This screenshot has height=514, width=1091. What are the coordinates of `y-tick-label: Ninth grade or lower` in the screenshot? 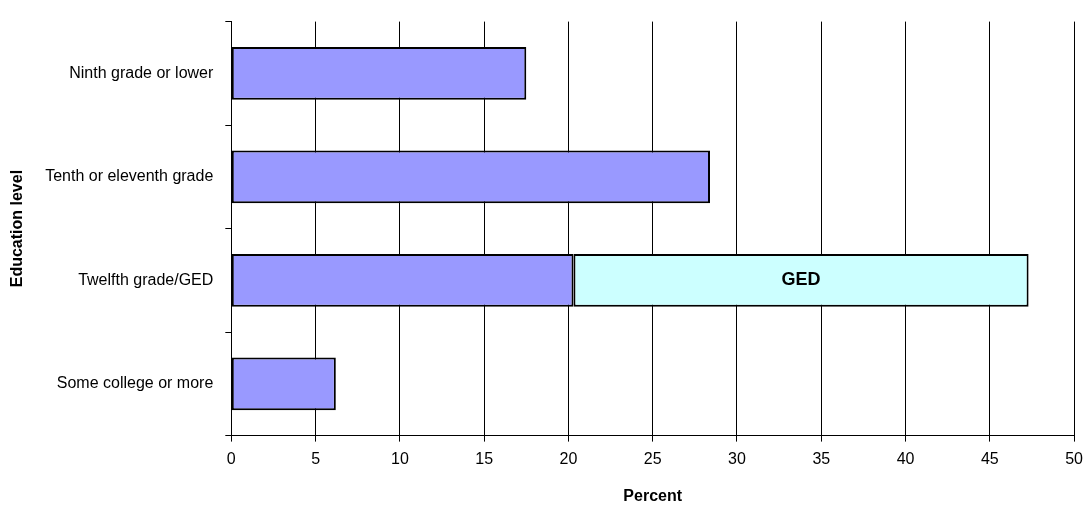 It's located at (141, 72).